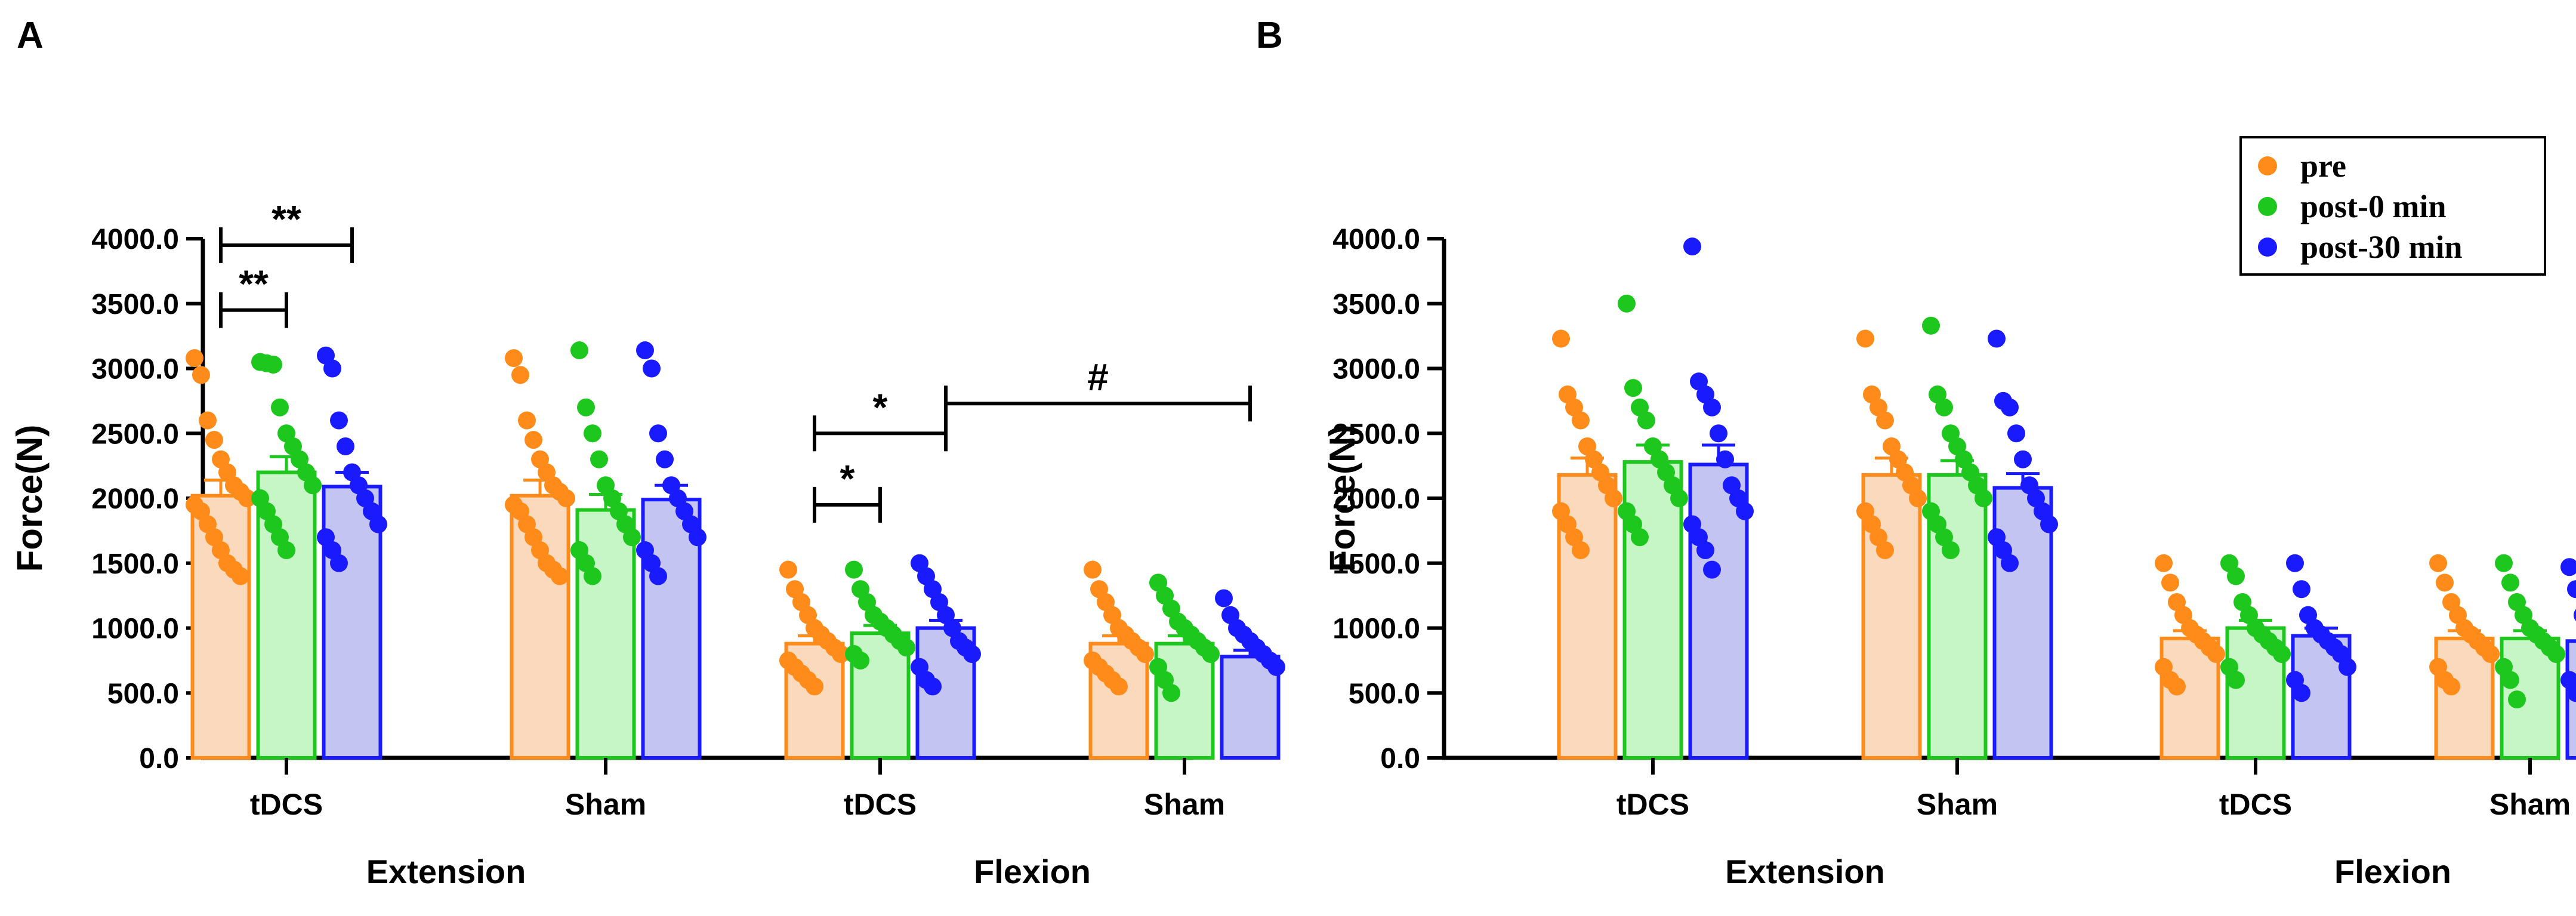 The width and height of the screenshot is (2576, 916). What do you see at coordinates (287, 219) in the screenshot?
I see `panel-a-sig-label: **` at bounding box center [287, 219].